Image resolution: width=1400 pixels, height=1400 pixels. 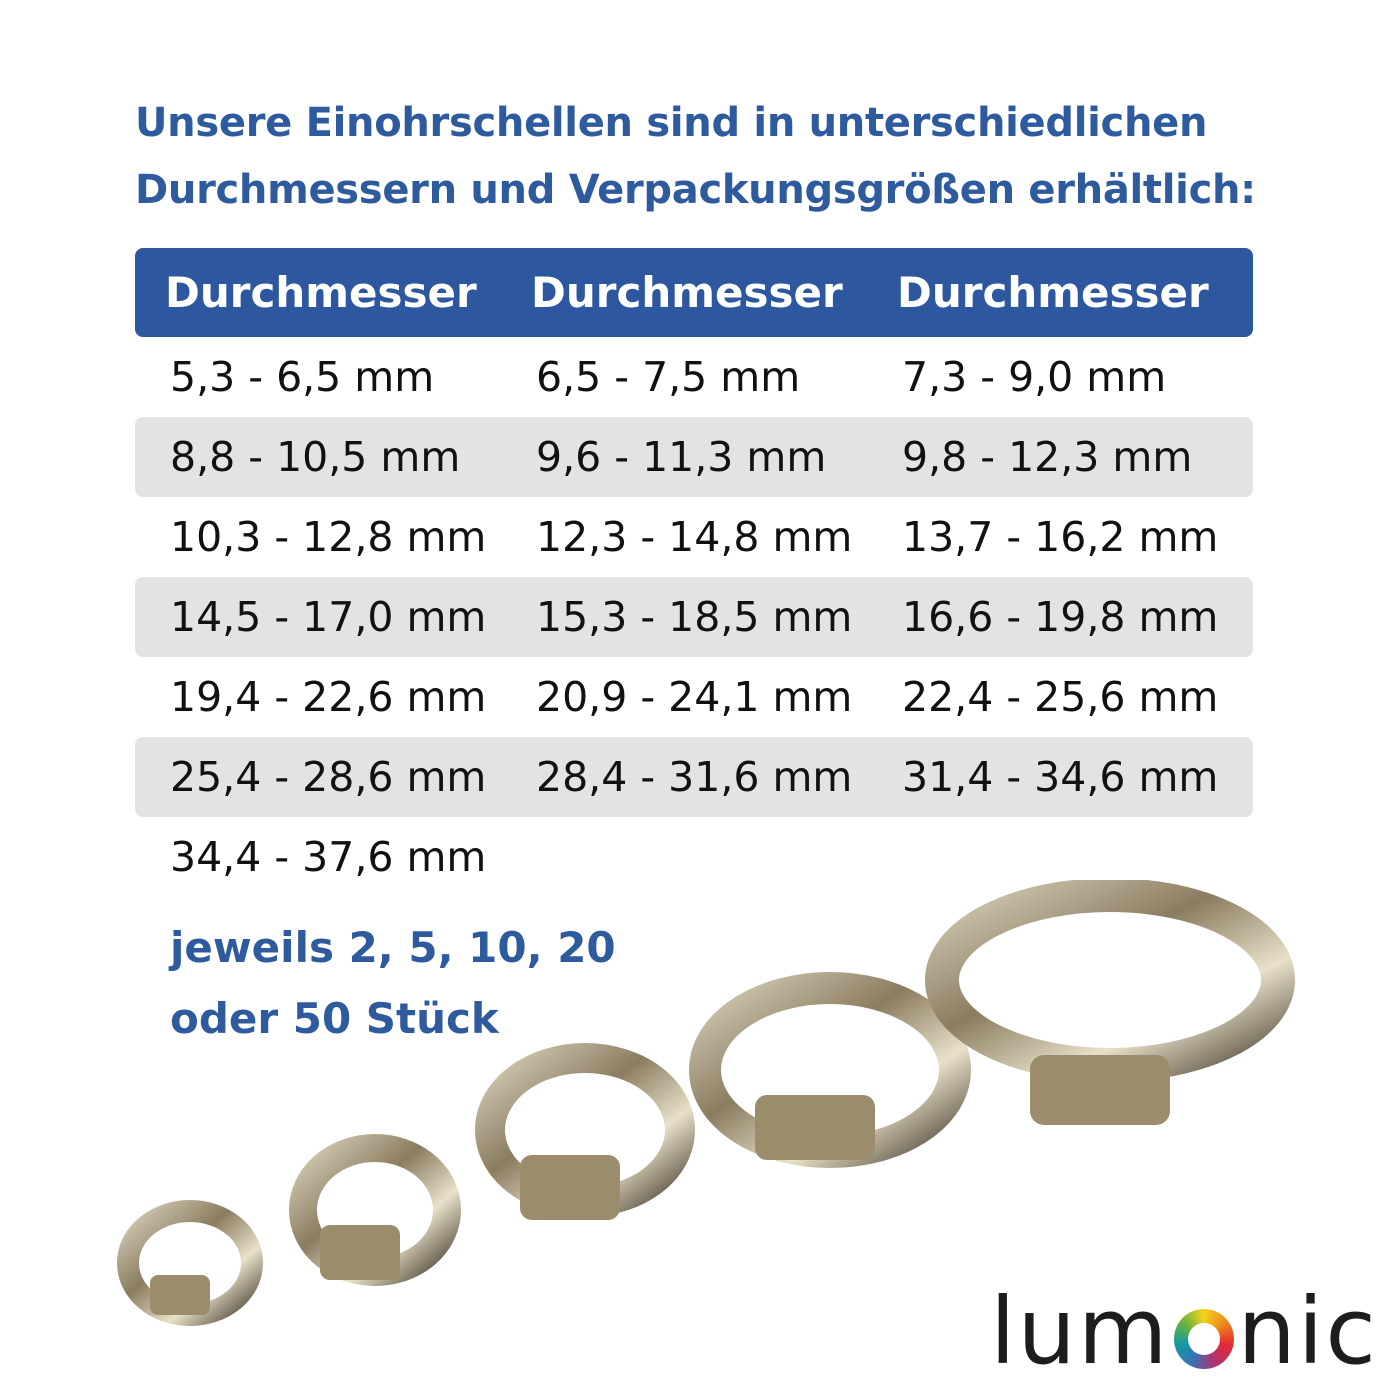 I want to click on package-size-note: jeweils 2, 5, 10, 20 oder 50 Stück, so click(x=393, y=983).